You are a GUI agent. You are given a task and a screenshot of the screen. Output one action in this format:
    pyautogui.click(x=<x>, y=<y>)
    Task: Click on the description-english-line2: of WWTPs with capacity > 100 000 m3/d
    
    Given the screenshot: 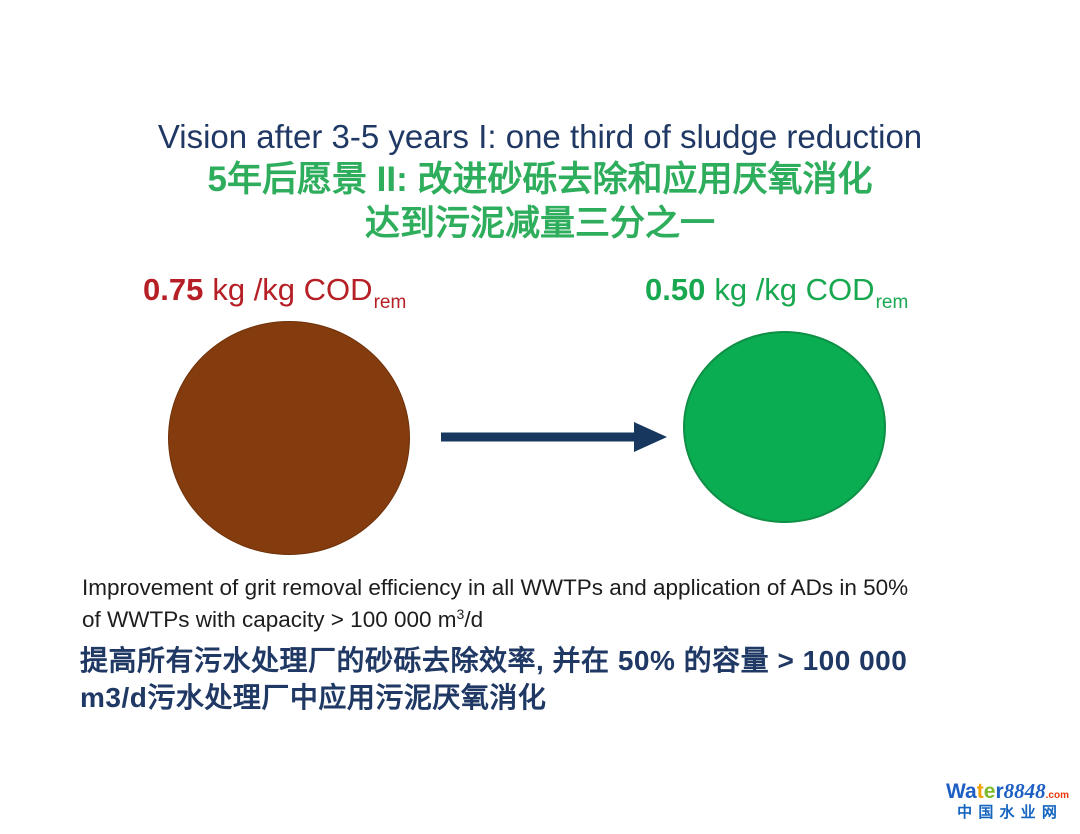 What is the action you would take?
    pyautogui.click(x=283, y=619)
    